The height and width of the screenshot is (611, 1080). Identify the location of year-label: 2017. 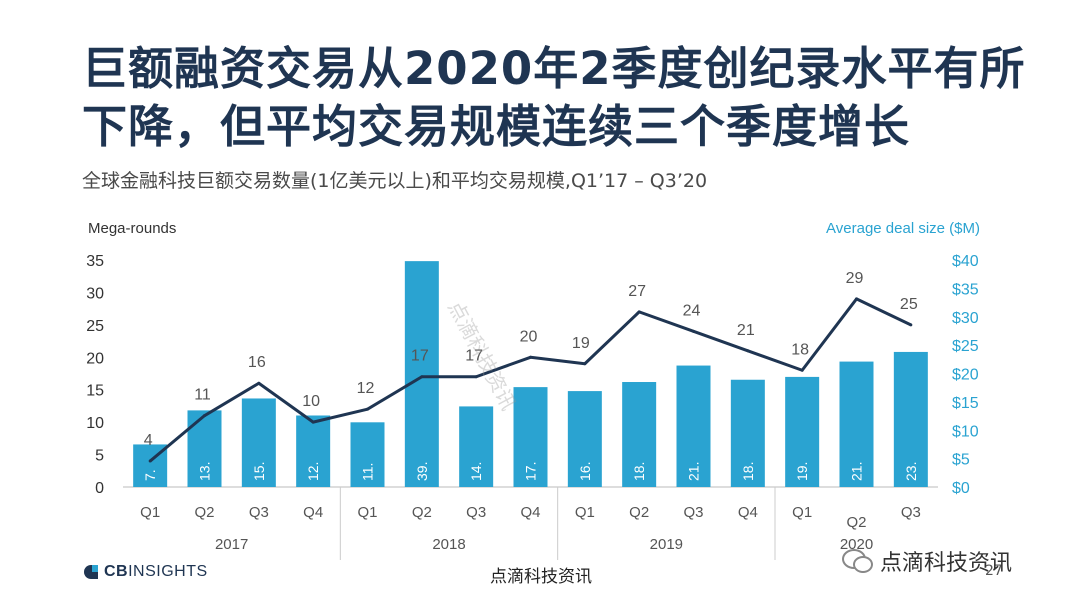
(231, 544).